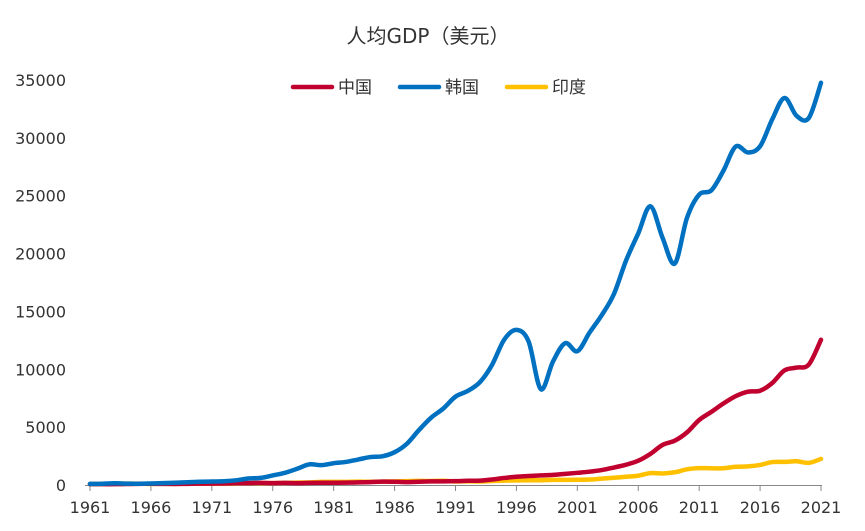  Describe the element at coordinates (40, 311) in the screenshot. I see `y-tick-label: 15000` at that location.